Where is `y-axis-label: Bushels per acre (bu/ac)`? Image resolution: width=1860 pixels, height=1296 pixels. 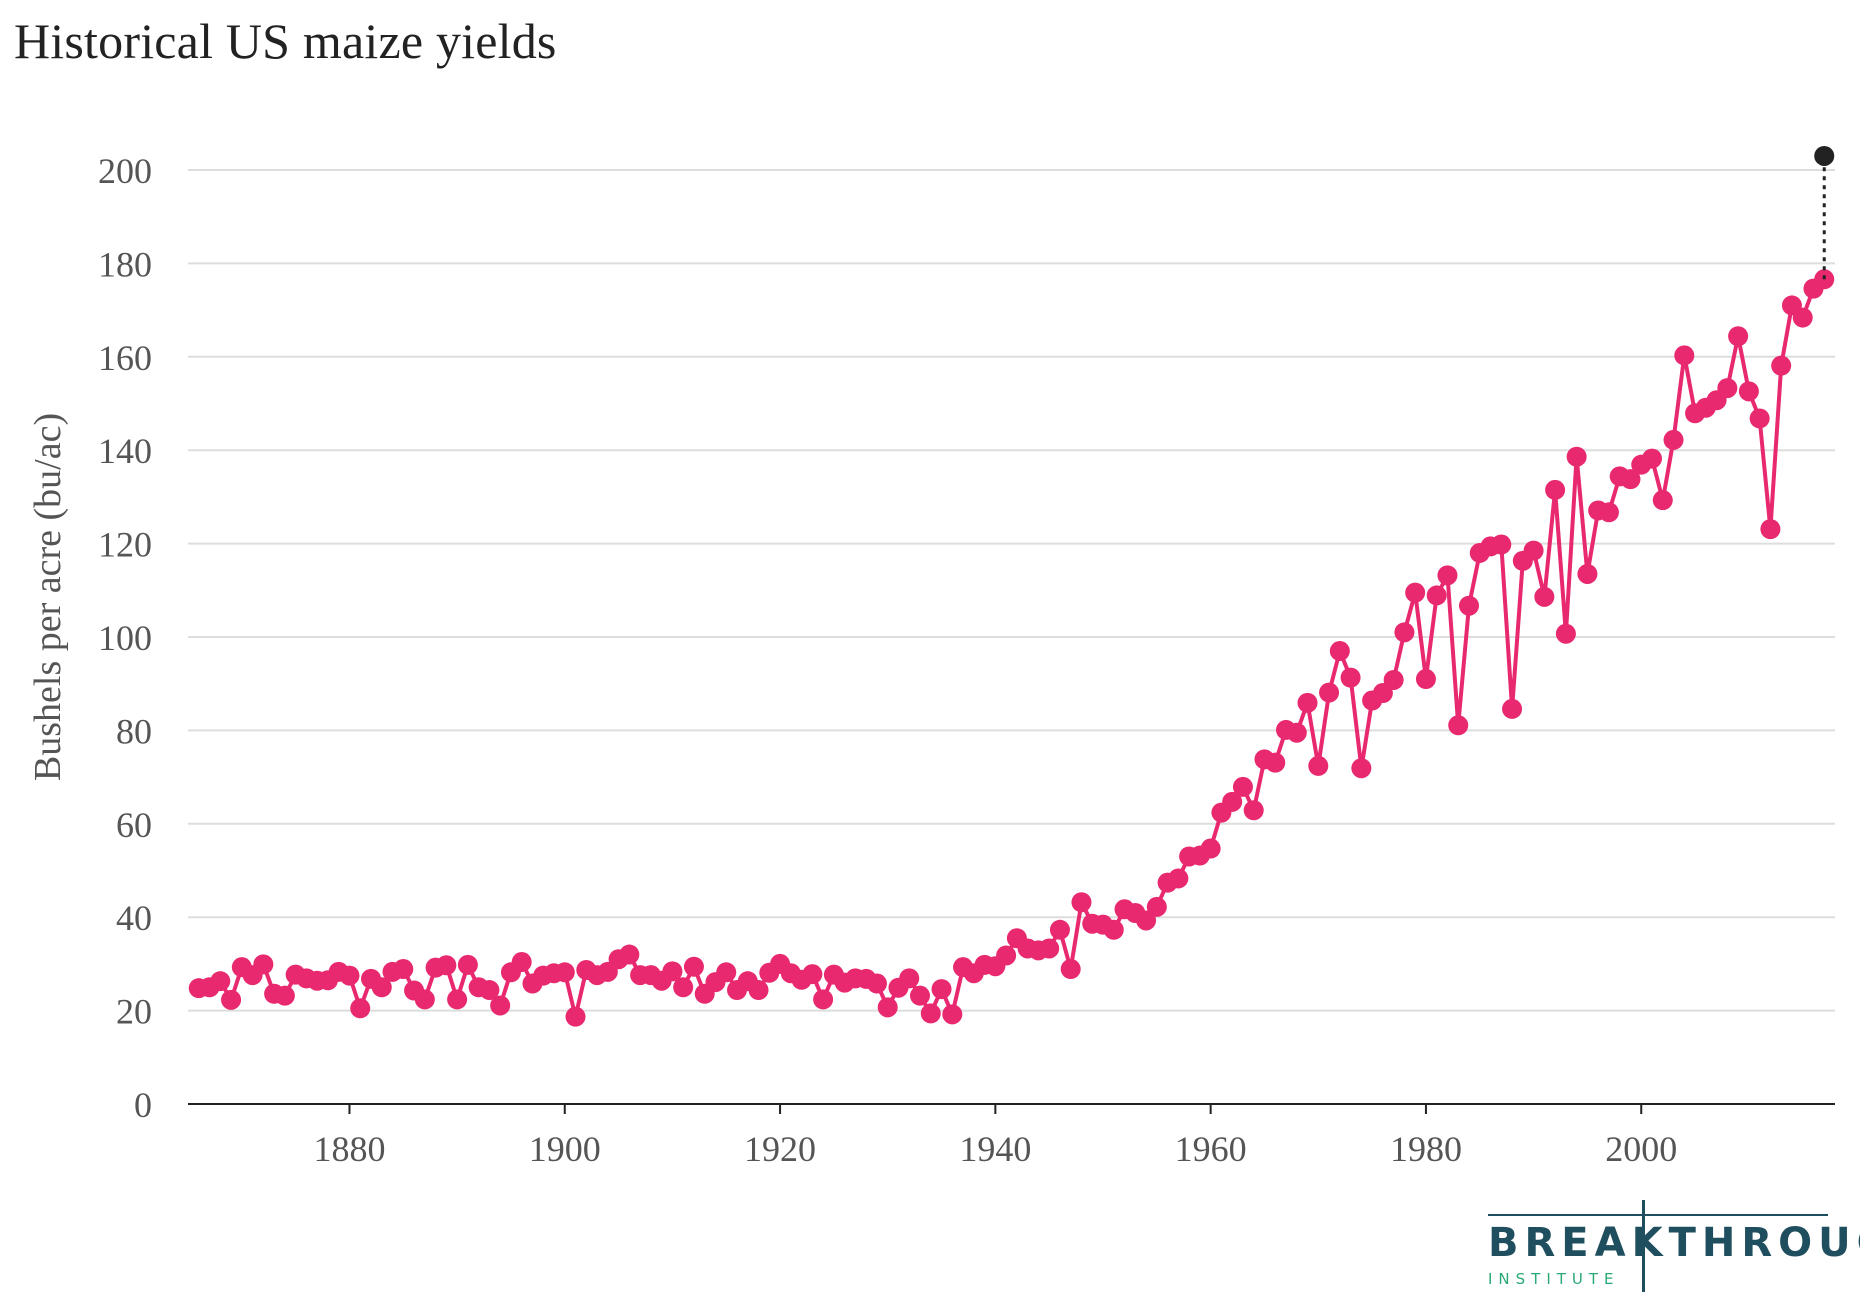 y-axis-label: Bushels per acre (bu/ac) is located at coordinates (48, 597).